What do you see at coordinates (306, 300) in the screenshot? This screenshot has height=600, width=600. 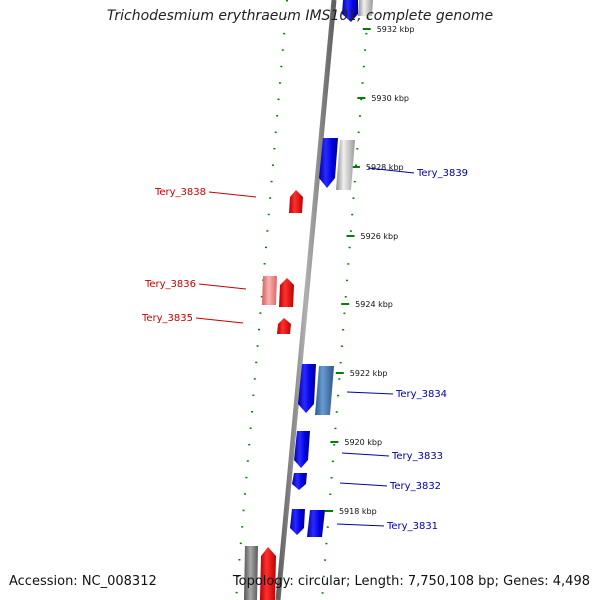 I see `genome-backbone` at bounding box center [306, 300].